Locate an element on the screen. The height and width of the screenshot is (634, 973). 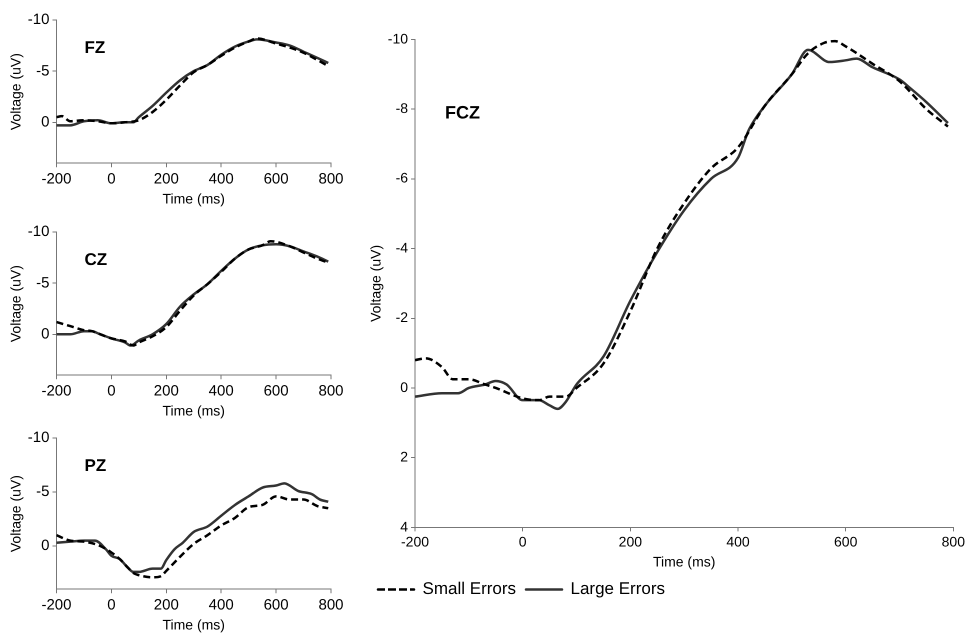
y-tick-label: -2 is located at coordinates (402, 317).